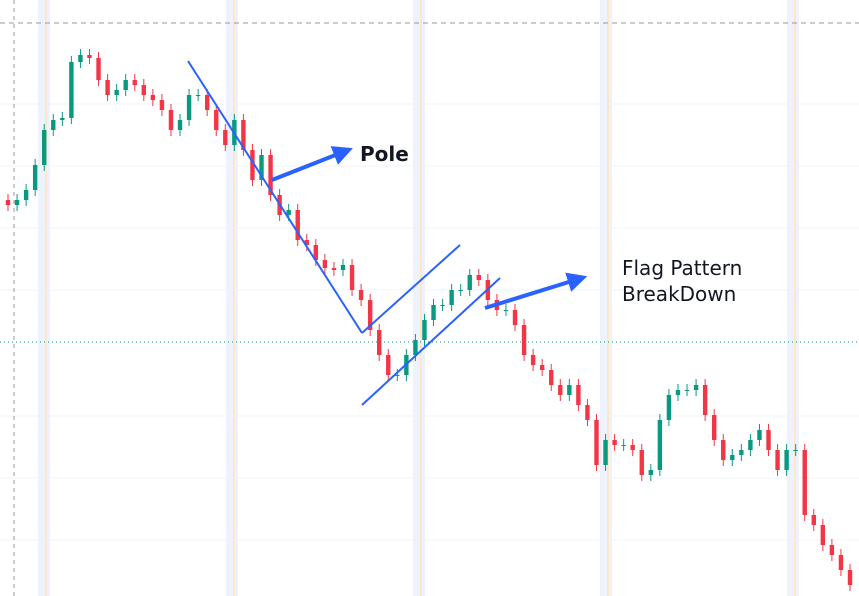 Image resolution: width=859 pixels, height=596 pixels. What do you see at coordinates (679, 294) in the screenshot?
I see `annotation: BreakDown` at bounding box center [679, 294].